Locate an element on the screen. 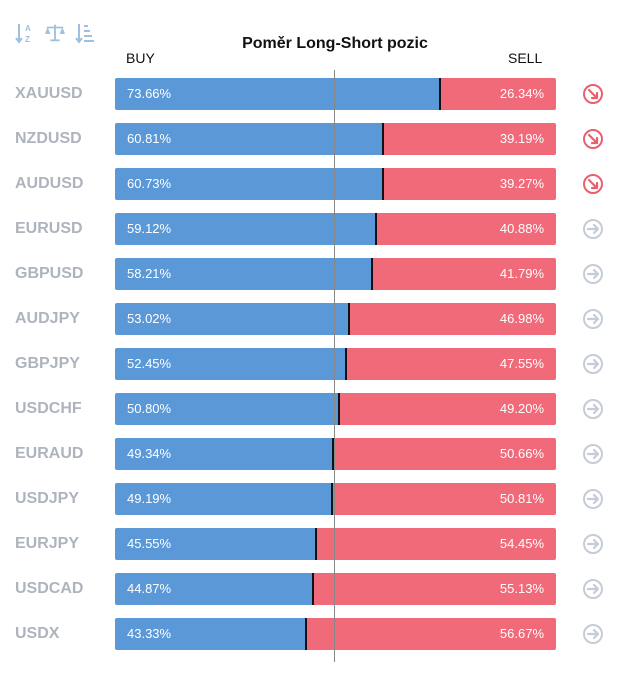  sell-value-label: 56.67% is located at coordinates (521, 633).